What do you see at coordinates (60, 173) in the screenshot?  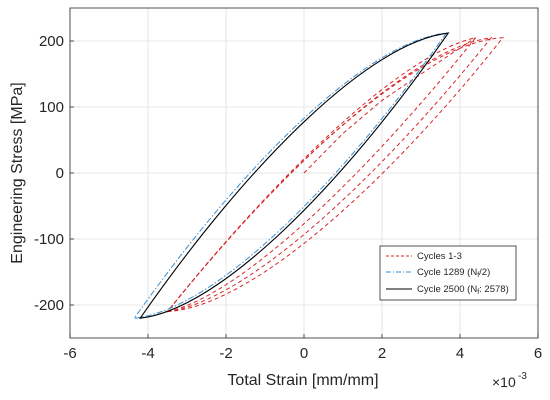 I see `y-tick-label: 0` at bounding box center [60, 173].